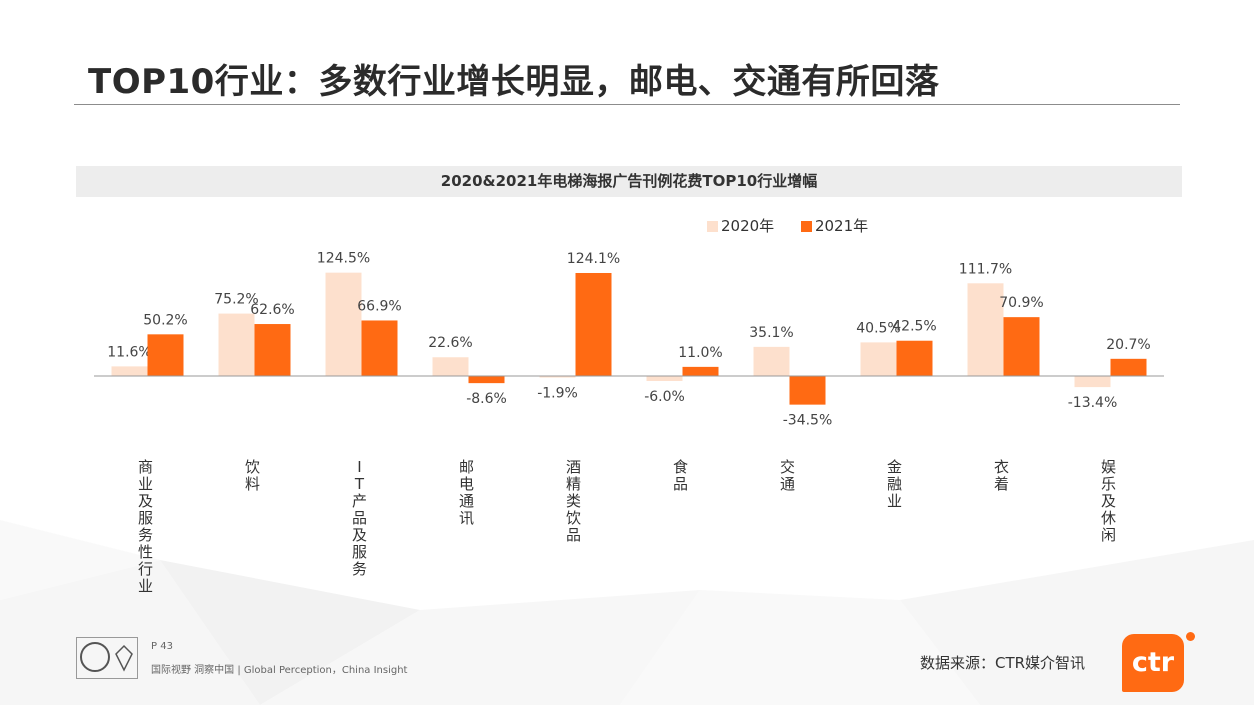  I want to click on certification-logos, so click(107, 658).